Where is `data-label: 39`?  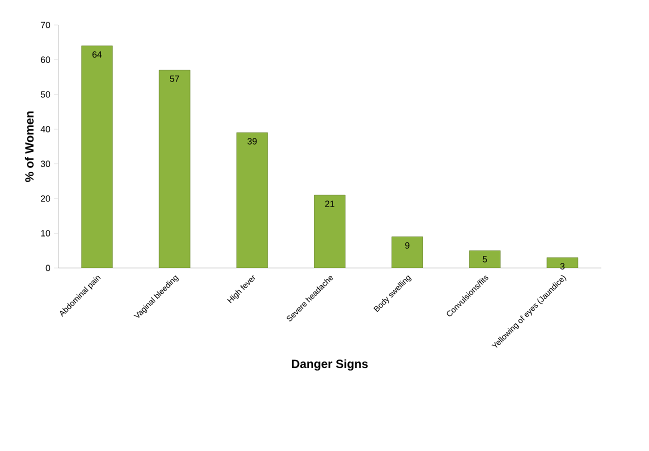 data-label: 39 is located at coordinates (252, 141).